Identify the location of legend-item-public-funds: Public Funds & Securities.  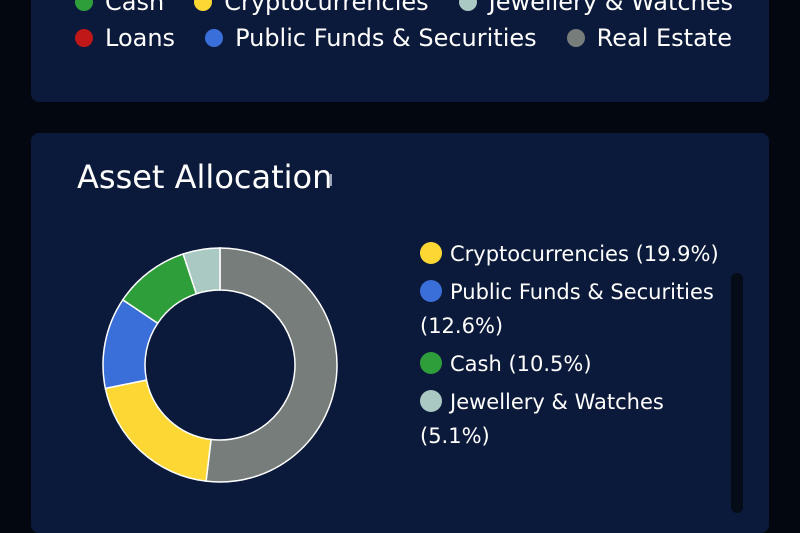
(371, 38).